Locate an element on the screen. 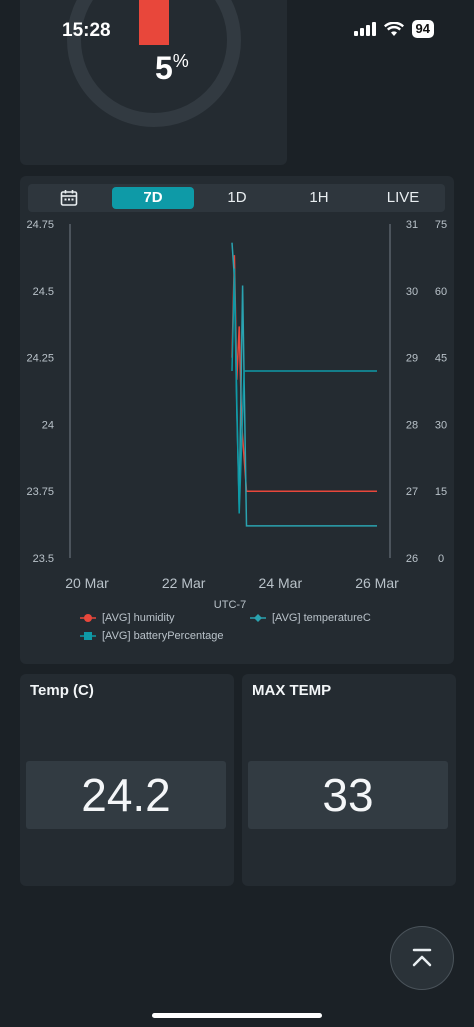 This screenshot has height=1027, width=474. x-tick-label: 26 Mar is located at coordinates (377, 583).